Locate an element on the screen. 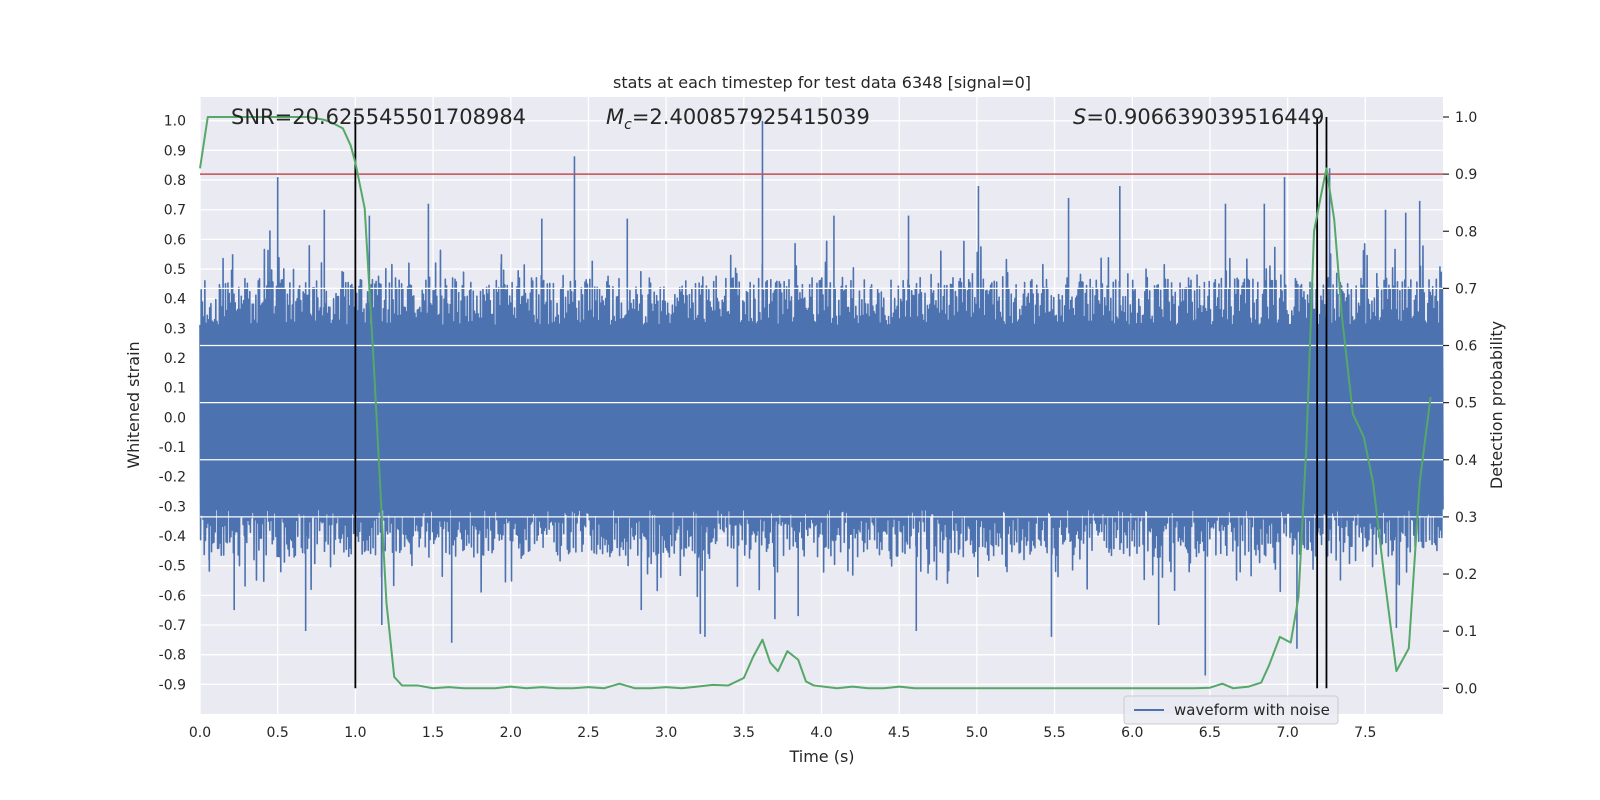 This screenshot has height=800, width=1600. x-tick-label: 3.5 is located at coordinates (744, 733).